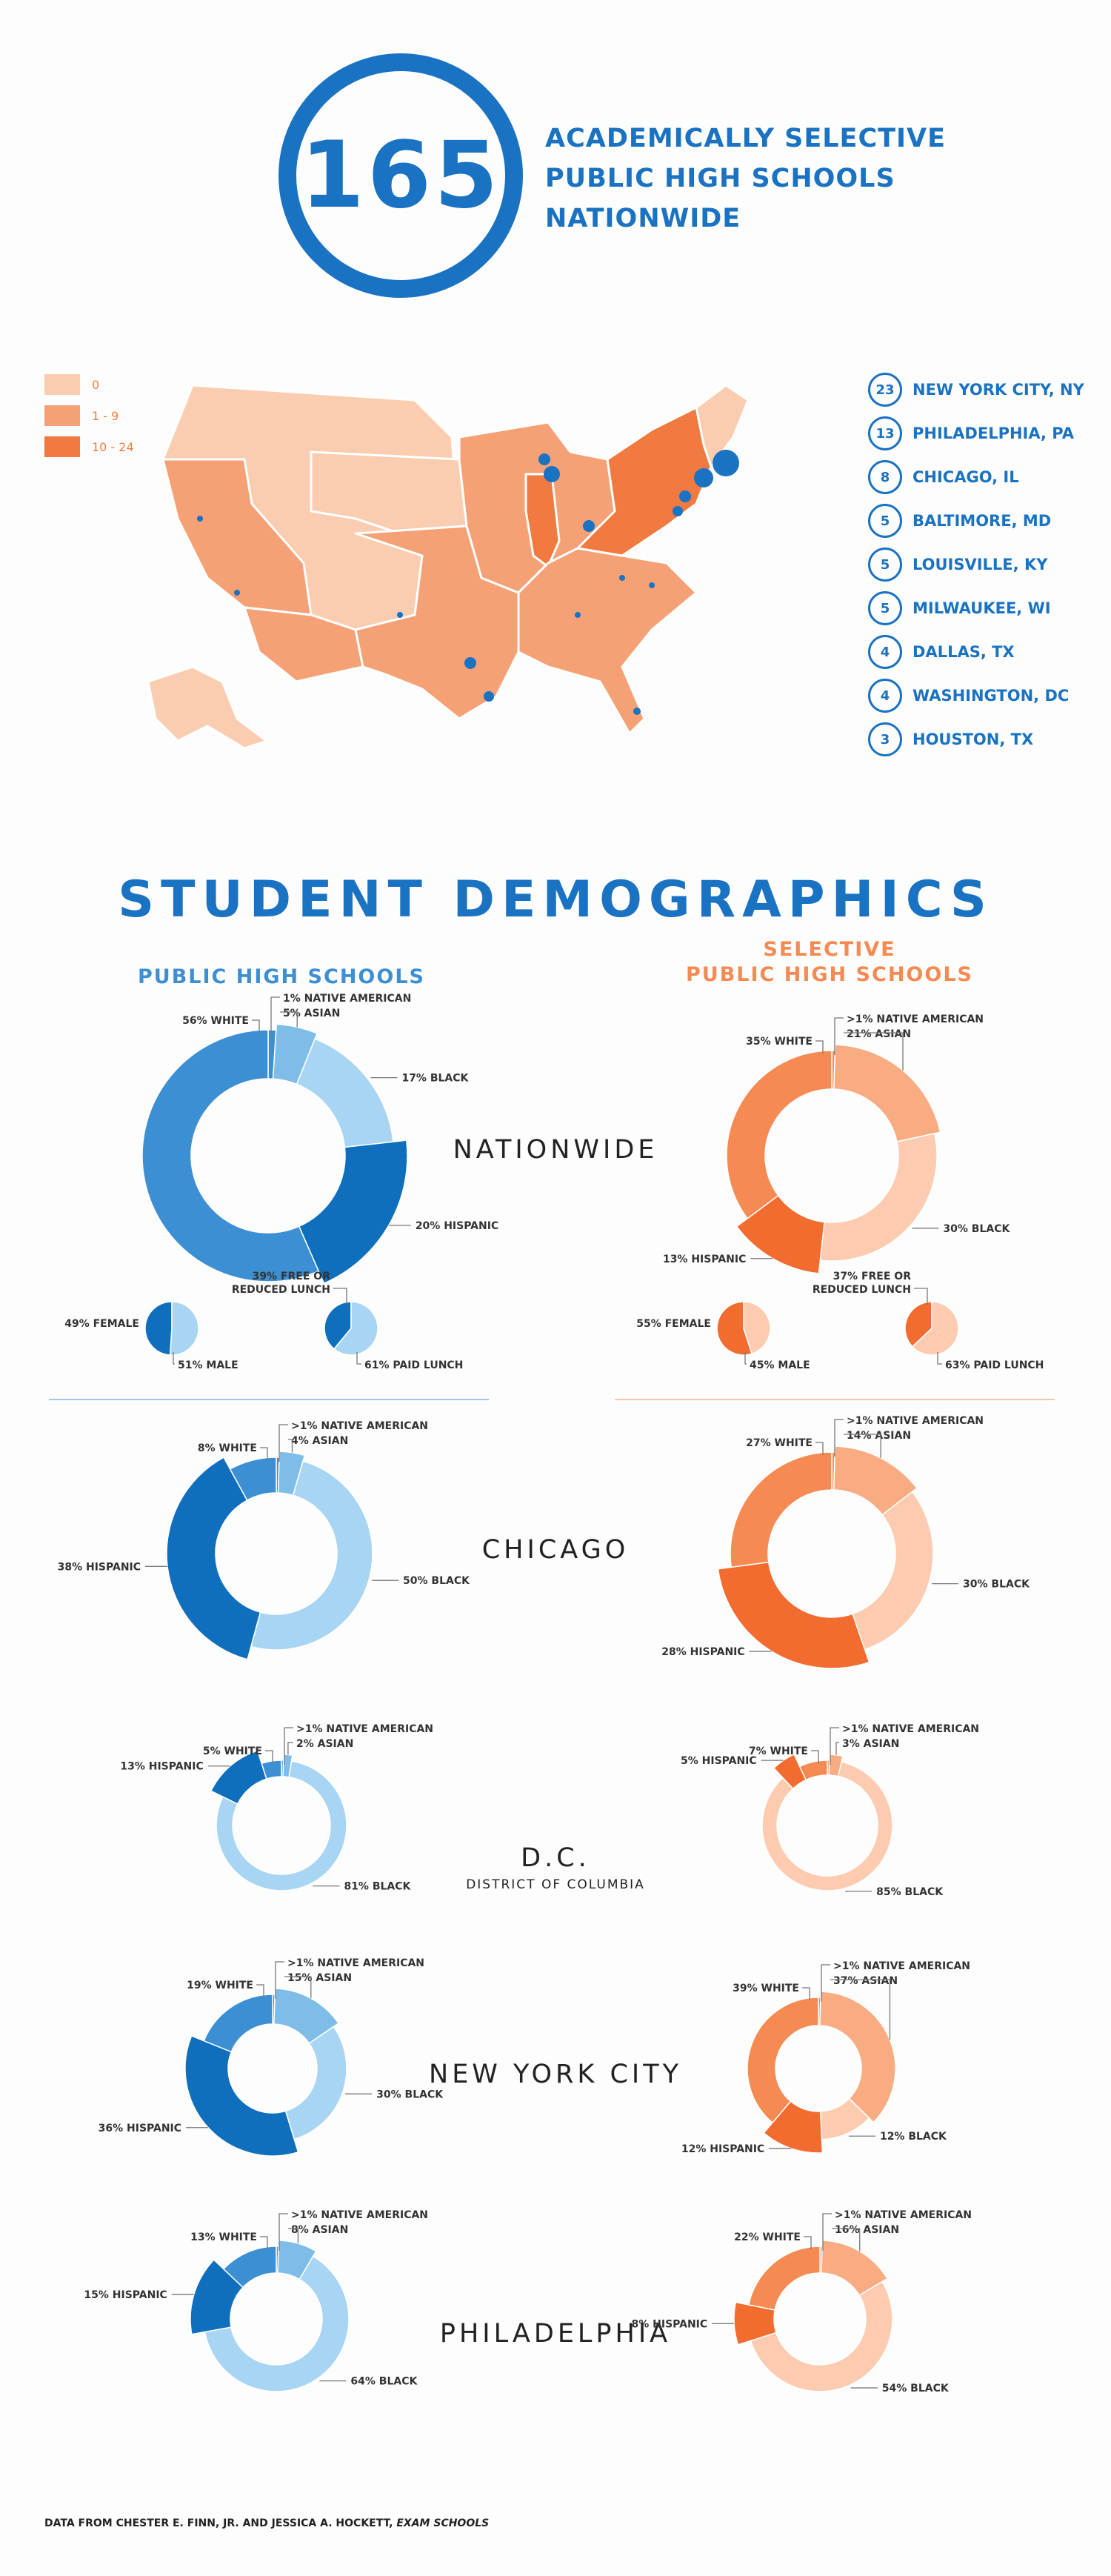 The width and height of the screenshot is (1111, 2576). Describe the element at coordinates (766, 1988) in the screenshot. I see `slice-label-white: 39% WHITE` at that location.